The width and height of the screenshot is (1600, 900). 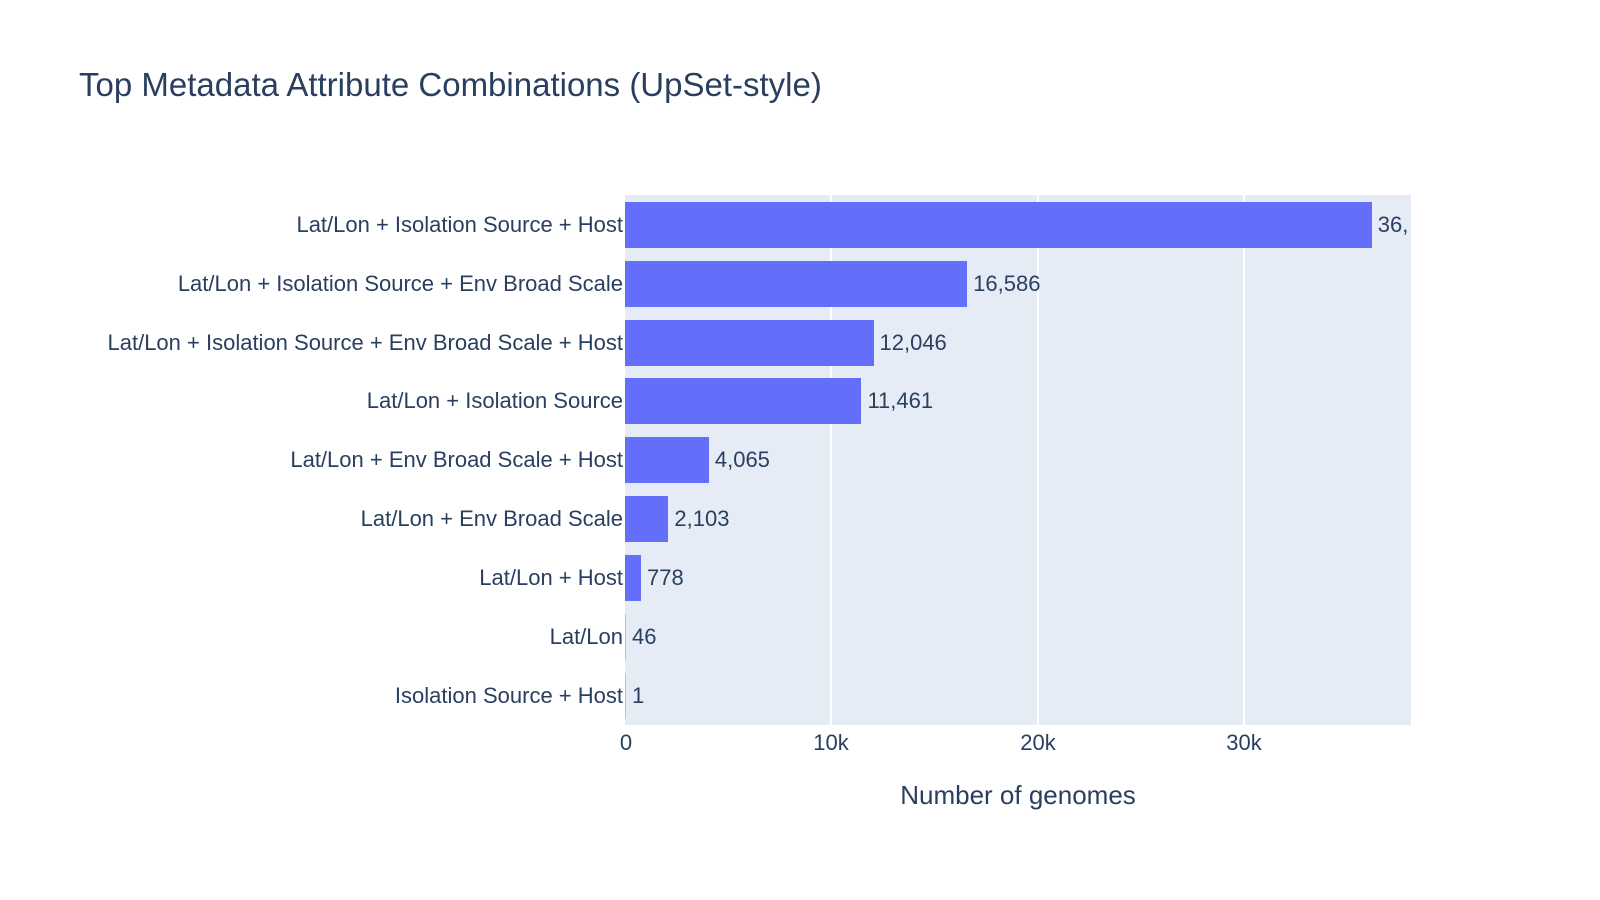 What do you see at coordinates (900, 400) in the screenshot?
I see `value-label-3: 11,461` at bounding box center [900, 400].